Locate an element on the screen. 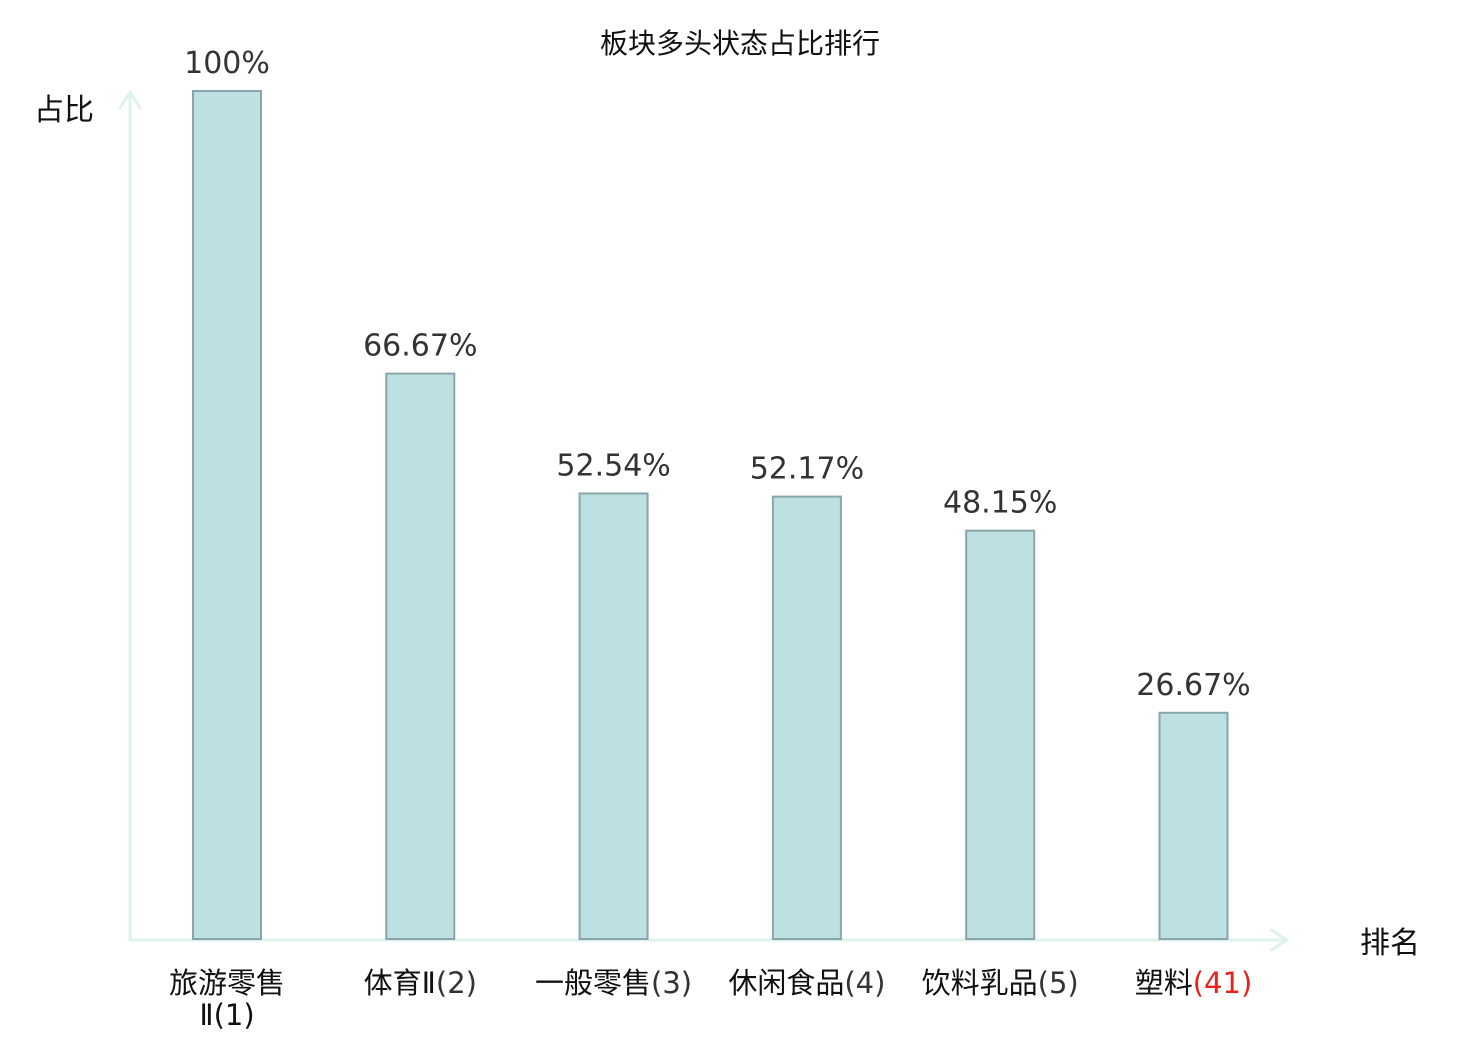 The height and width of the screenshot is (1040, 1480). value-label-2: 66.67% is located at coordinates (420, 346).